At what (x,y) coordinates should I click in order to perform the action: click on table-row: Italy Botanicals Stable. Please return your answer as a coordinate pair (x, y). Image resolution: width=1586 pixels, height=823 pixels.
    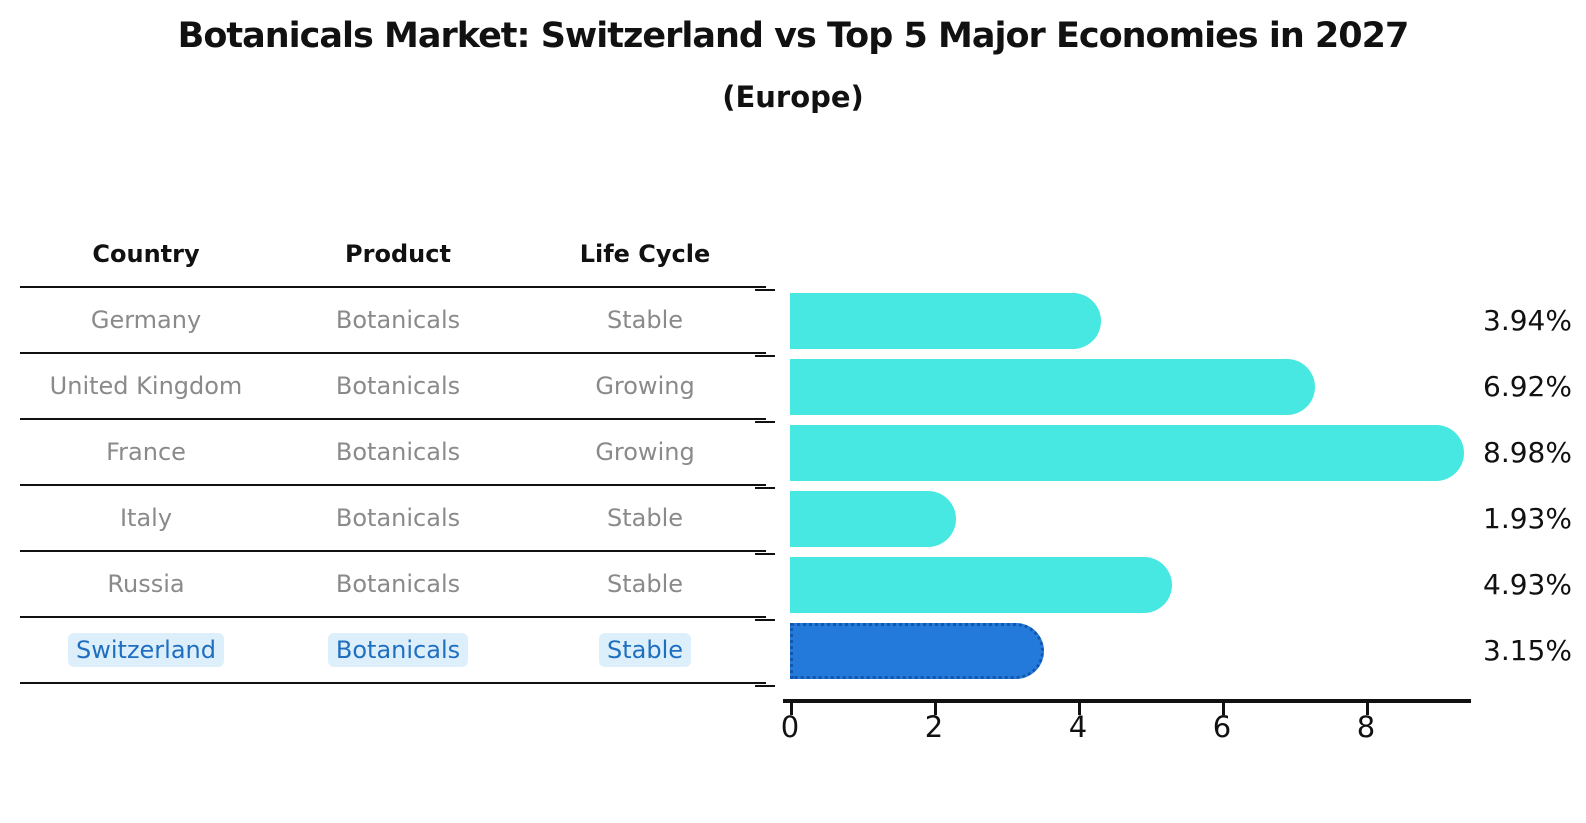
    Looking at the image, I should click on (393, 519).